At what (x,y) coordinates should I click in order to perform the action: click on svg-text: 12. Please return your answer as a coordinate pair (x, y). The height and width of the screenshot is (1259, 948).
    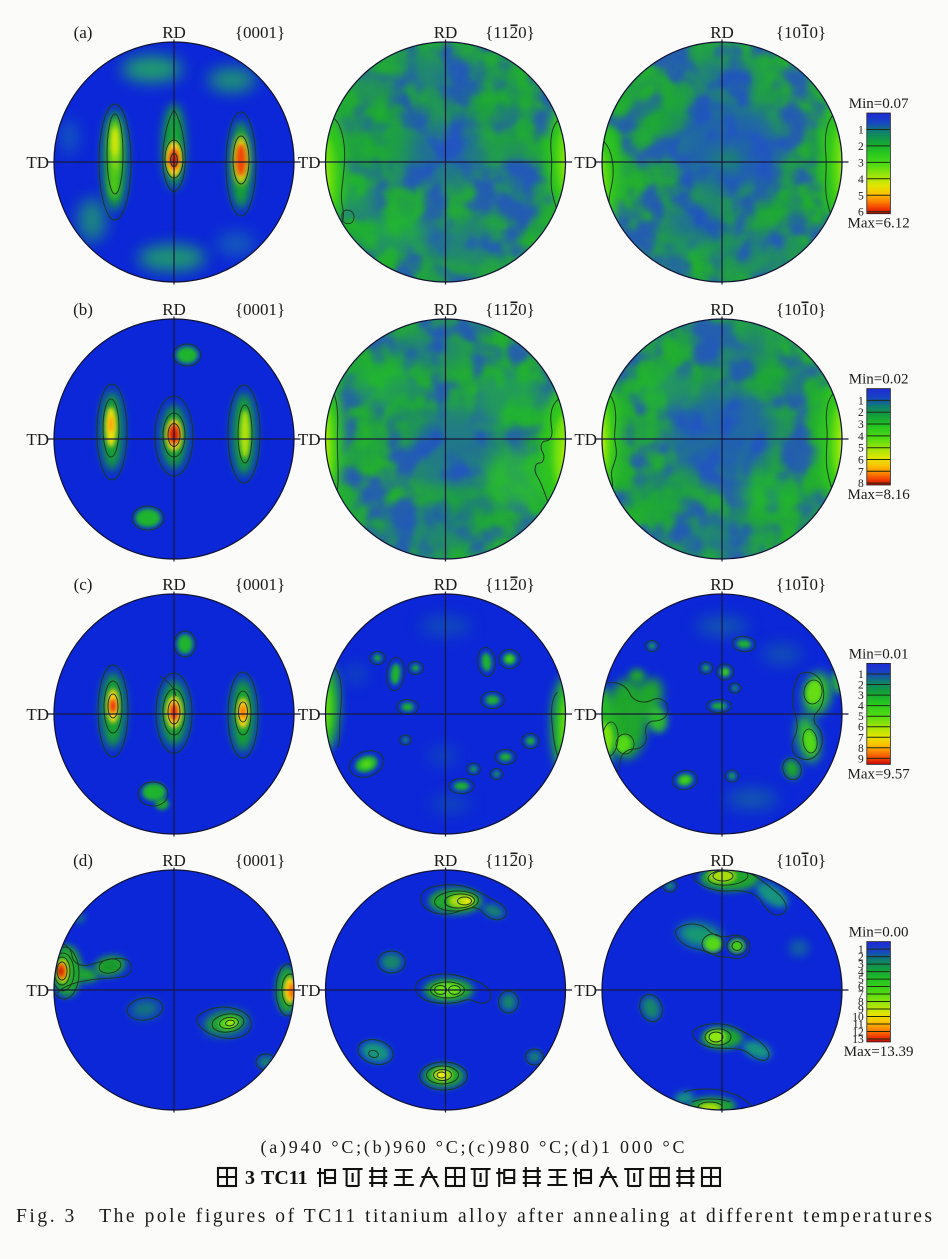
    Looking at the image, I should click on (858, 1033).